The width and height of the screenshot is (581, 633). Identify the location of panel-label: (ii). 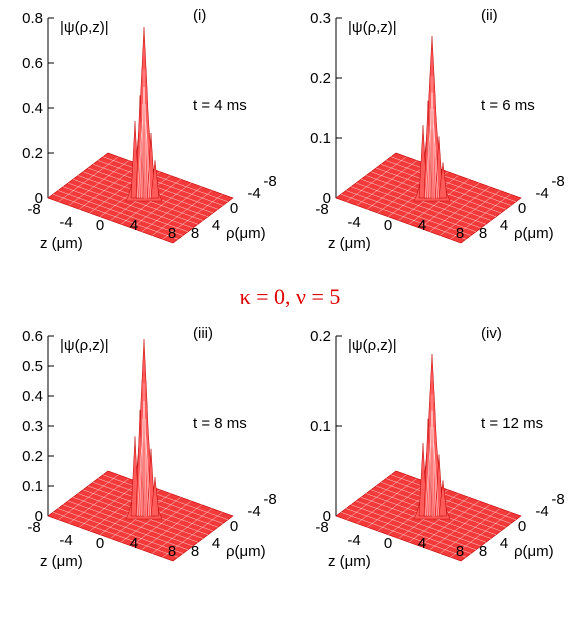
(489, 15).